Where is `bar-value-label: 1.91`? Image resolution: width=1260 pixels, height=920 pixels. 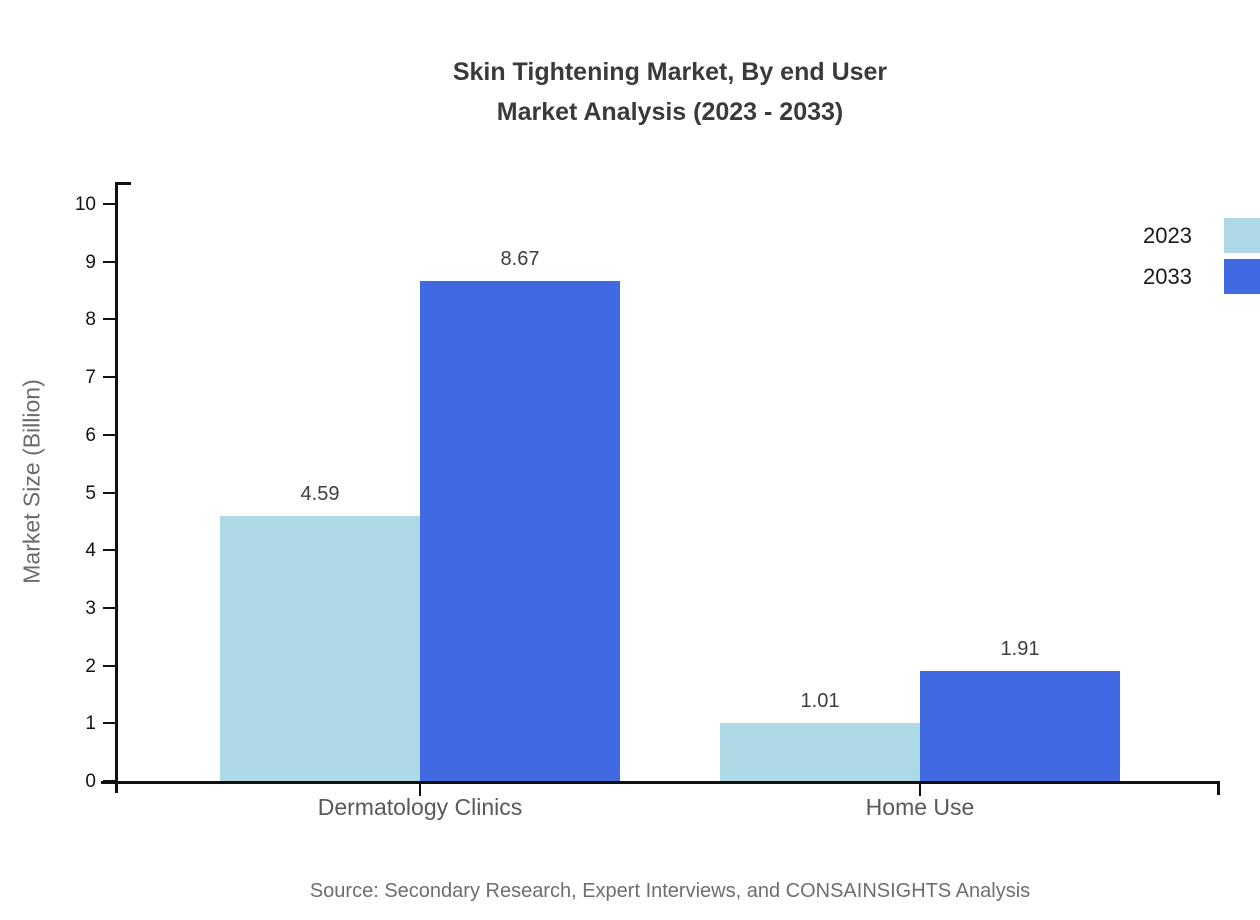 bar-value-label: 1.91 is located at coordinates (1020, 648).